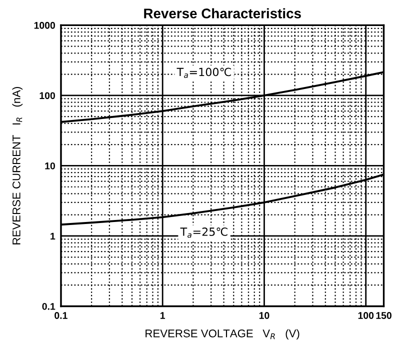 The image size is (401, 350). Describe the element at coordinates (44, 25) in the screenshot. I see `y-tick-label: 1000` at that location.